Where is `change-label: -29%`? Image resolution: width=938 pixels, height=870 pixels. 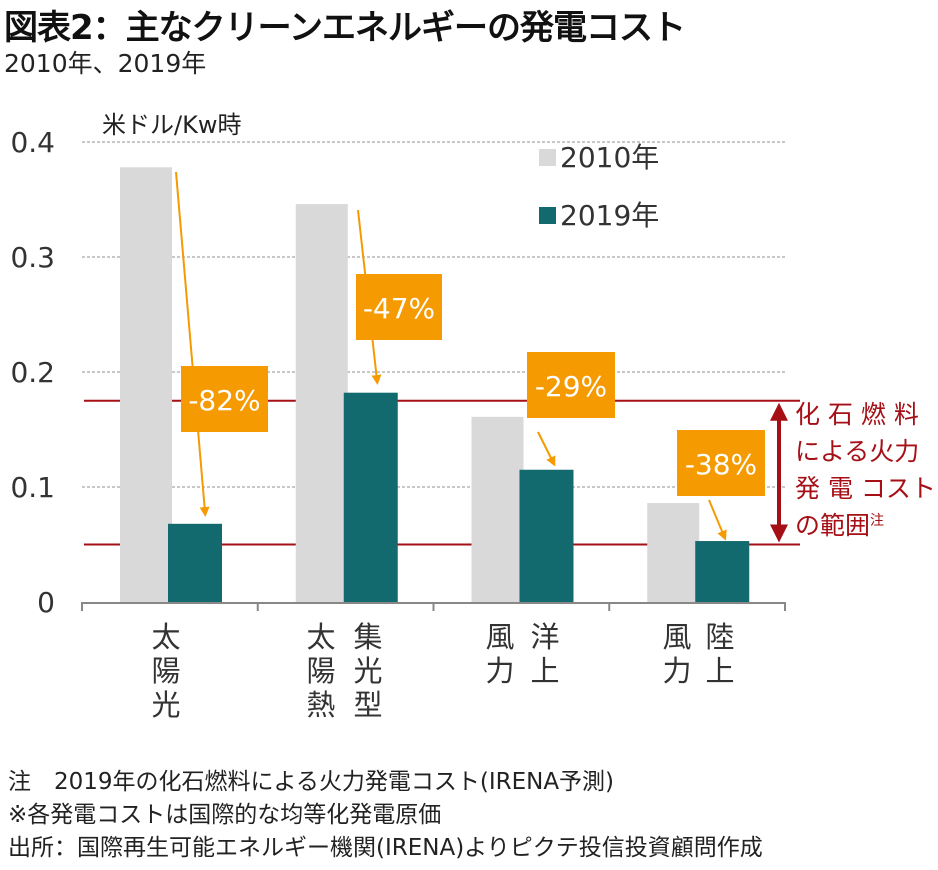
change-label: -29% is located at coordinates (571, 386).